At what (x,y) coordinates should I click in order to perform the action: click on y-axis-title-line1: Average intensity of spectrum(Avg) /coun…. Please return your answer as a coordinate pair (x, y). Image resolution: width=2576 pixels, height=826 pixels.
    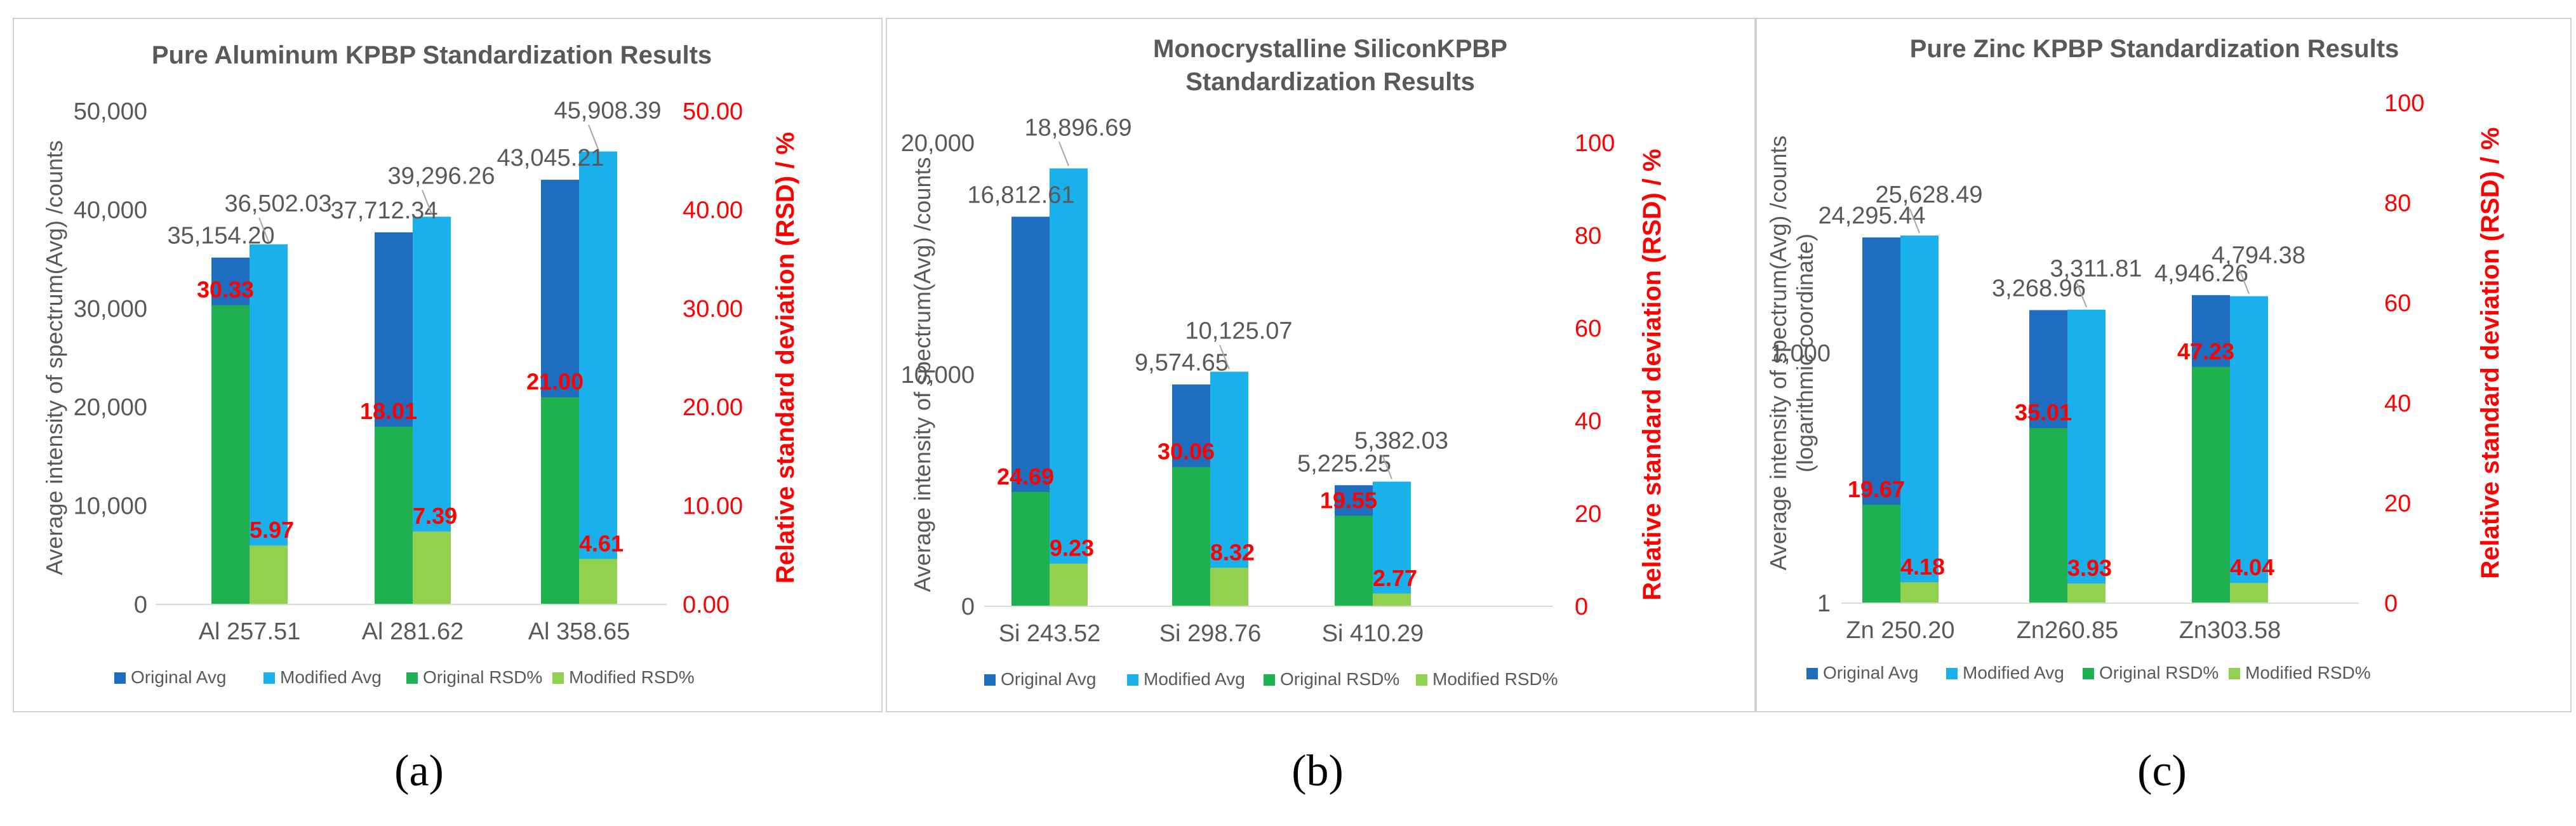
    Looking at the image, I should click on (1778, 352).